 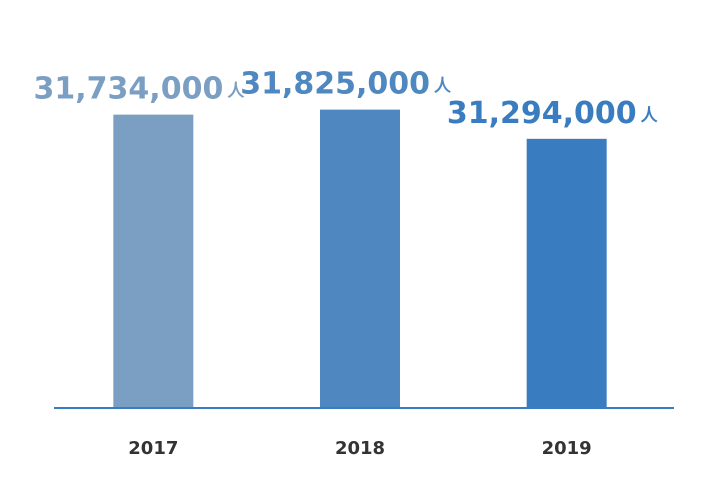 I want to click on x-tick-label: 2017, so click(x=153, y=448).